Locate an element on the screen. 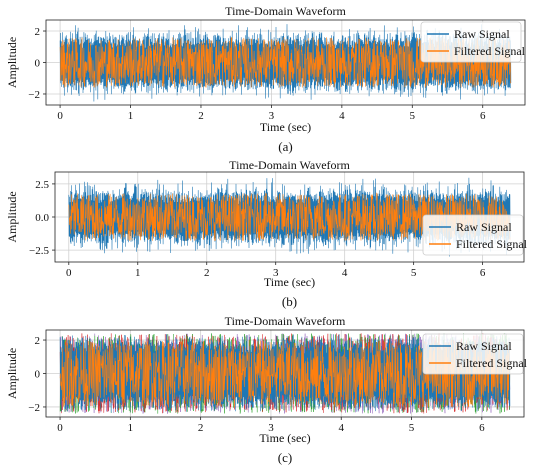 This screenshot has width=550, height=470. subfigure-caption: (b) is located at coordinates (289, 301).